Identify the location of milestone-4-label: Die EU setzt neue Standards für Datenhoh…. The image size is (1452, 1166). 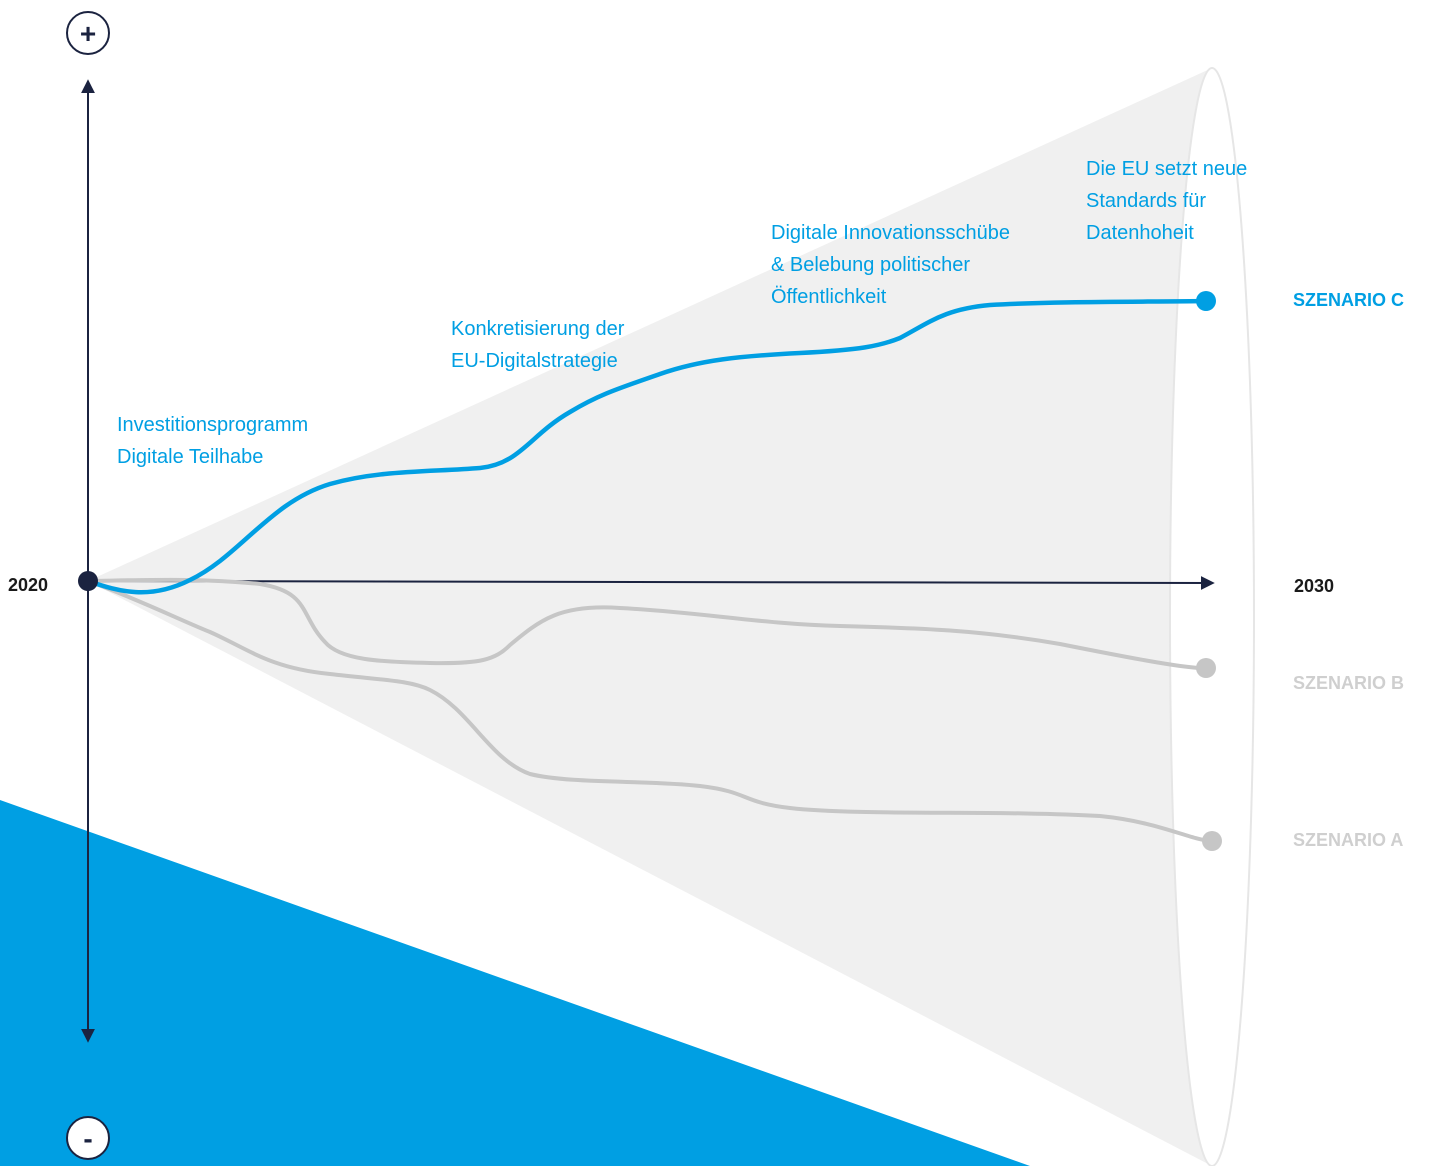
(1166, 201).